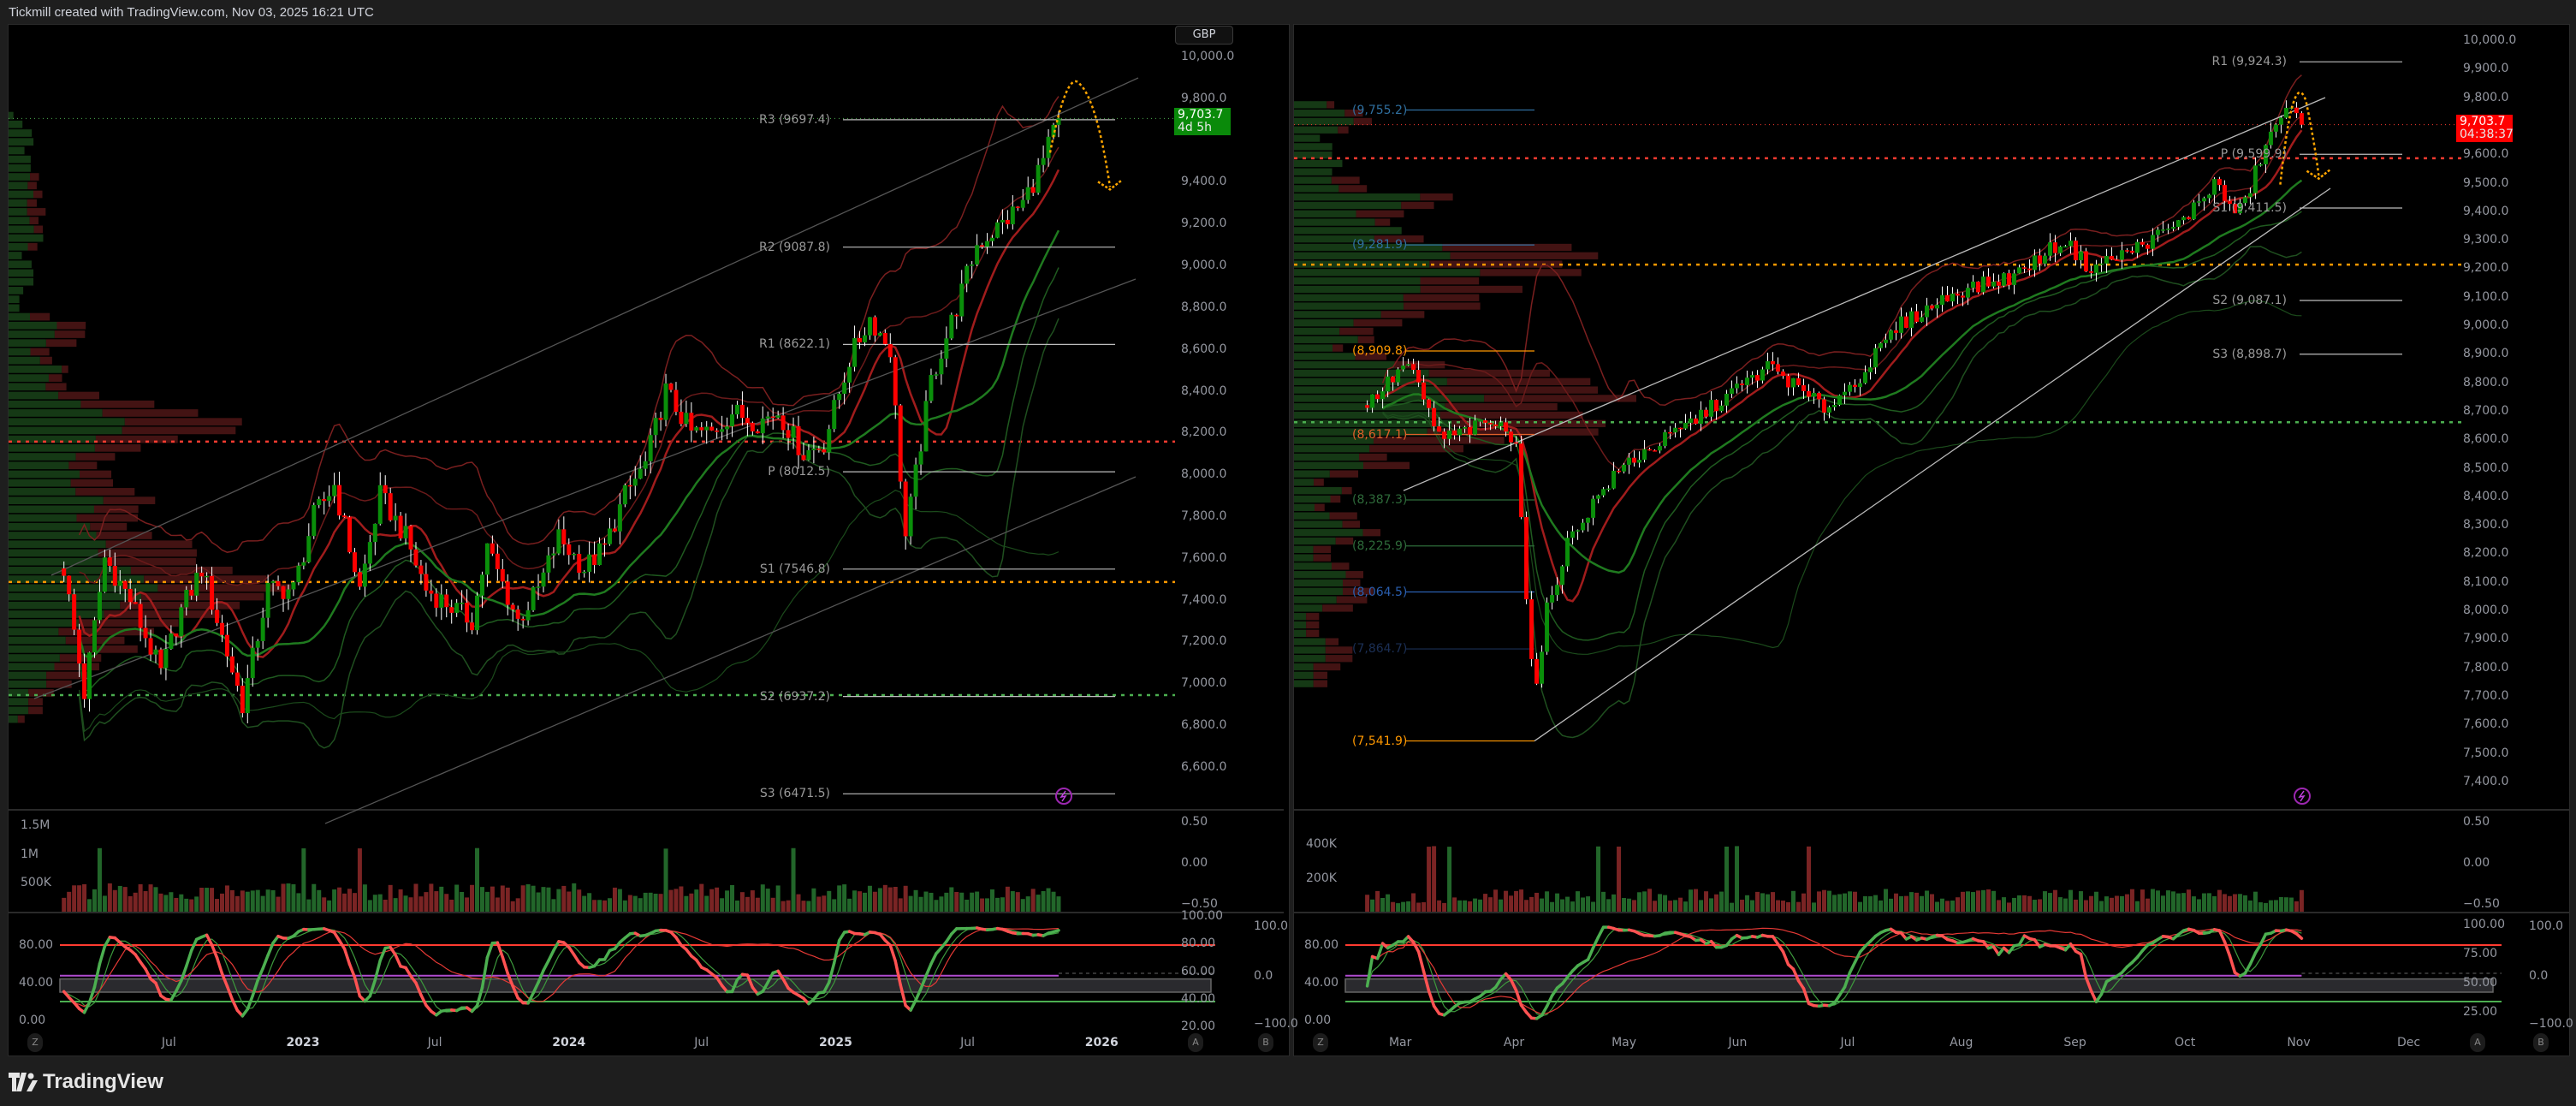  What do you see at coordinates (1204, 557) in the screenshot?
I see `price-axis-label: 7,600.0` at bounding box center [1204, 557].